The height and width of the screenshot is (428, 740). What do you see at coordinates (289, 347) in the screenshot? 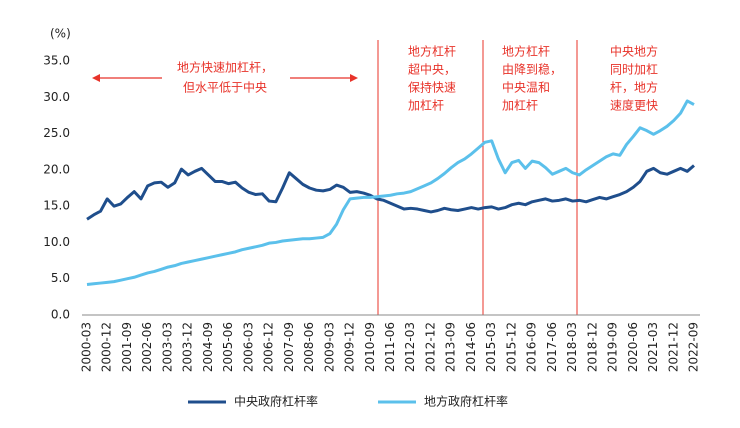
I see `x-tick-label: 2007-09` at bounding box center [289, 347].